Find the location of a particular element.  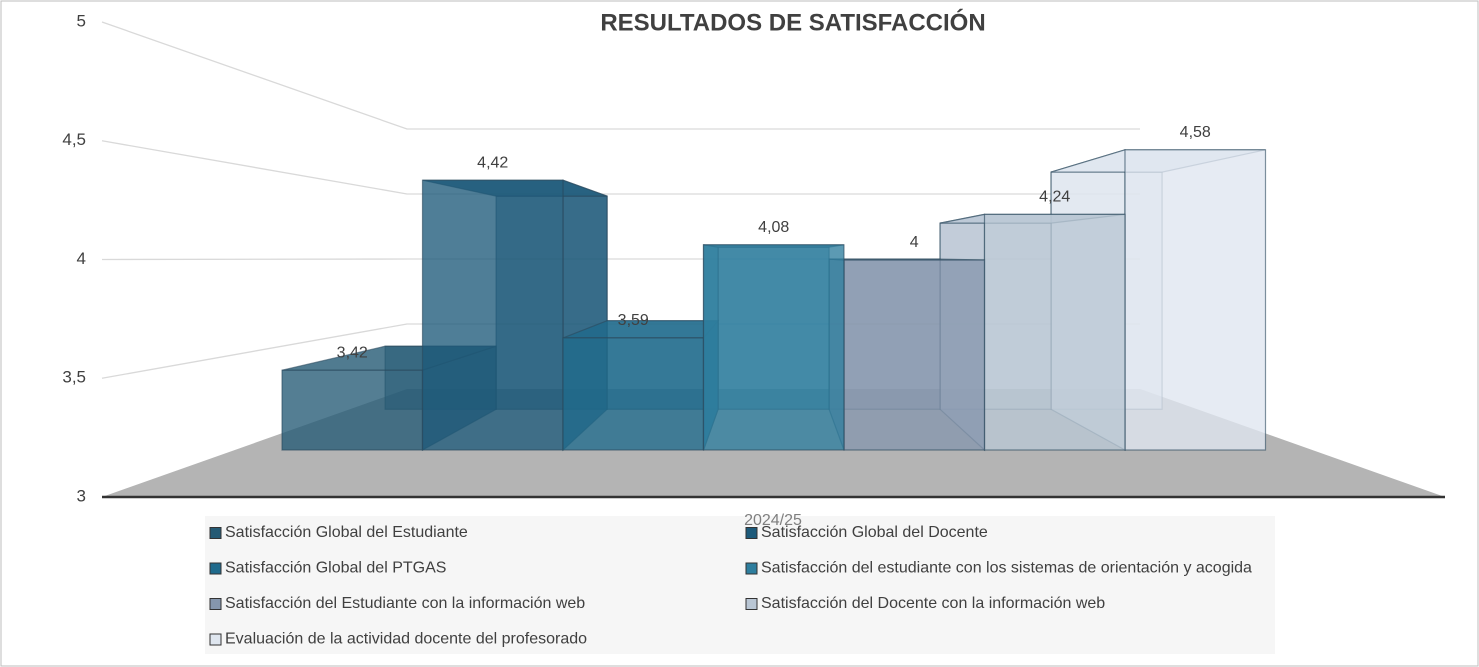

legend-label: Satisfacción Global del Docente is located at coordinates (874, 532).